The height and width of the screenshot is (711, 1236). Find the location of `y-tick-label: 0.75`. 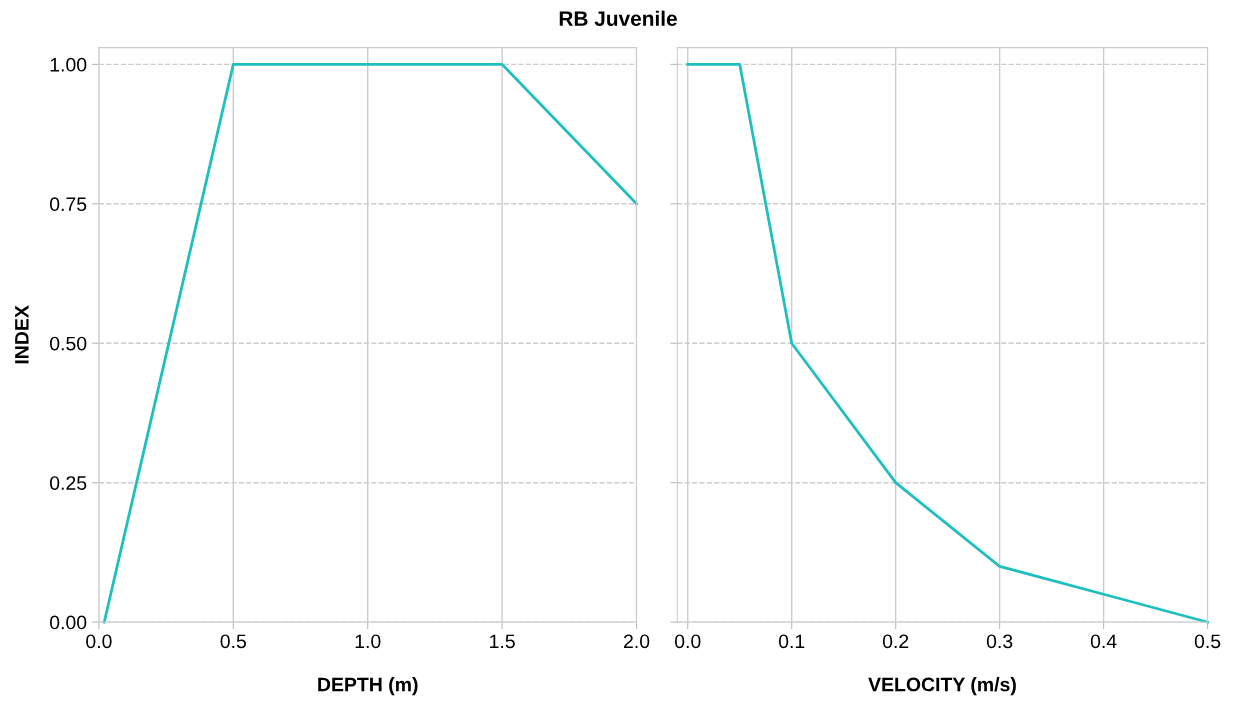

y-tick-label: 0.75 is located at coordinates (68, 204).